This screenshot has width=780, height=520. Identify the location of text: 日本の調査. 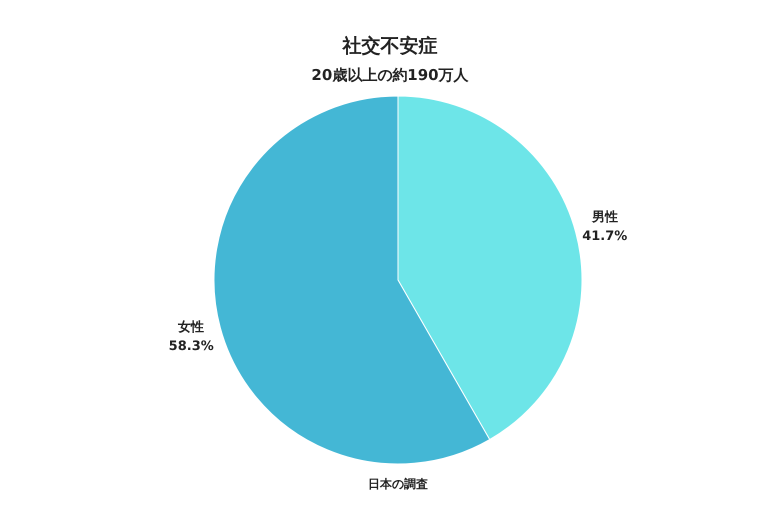
(398, 484).